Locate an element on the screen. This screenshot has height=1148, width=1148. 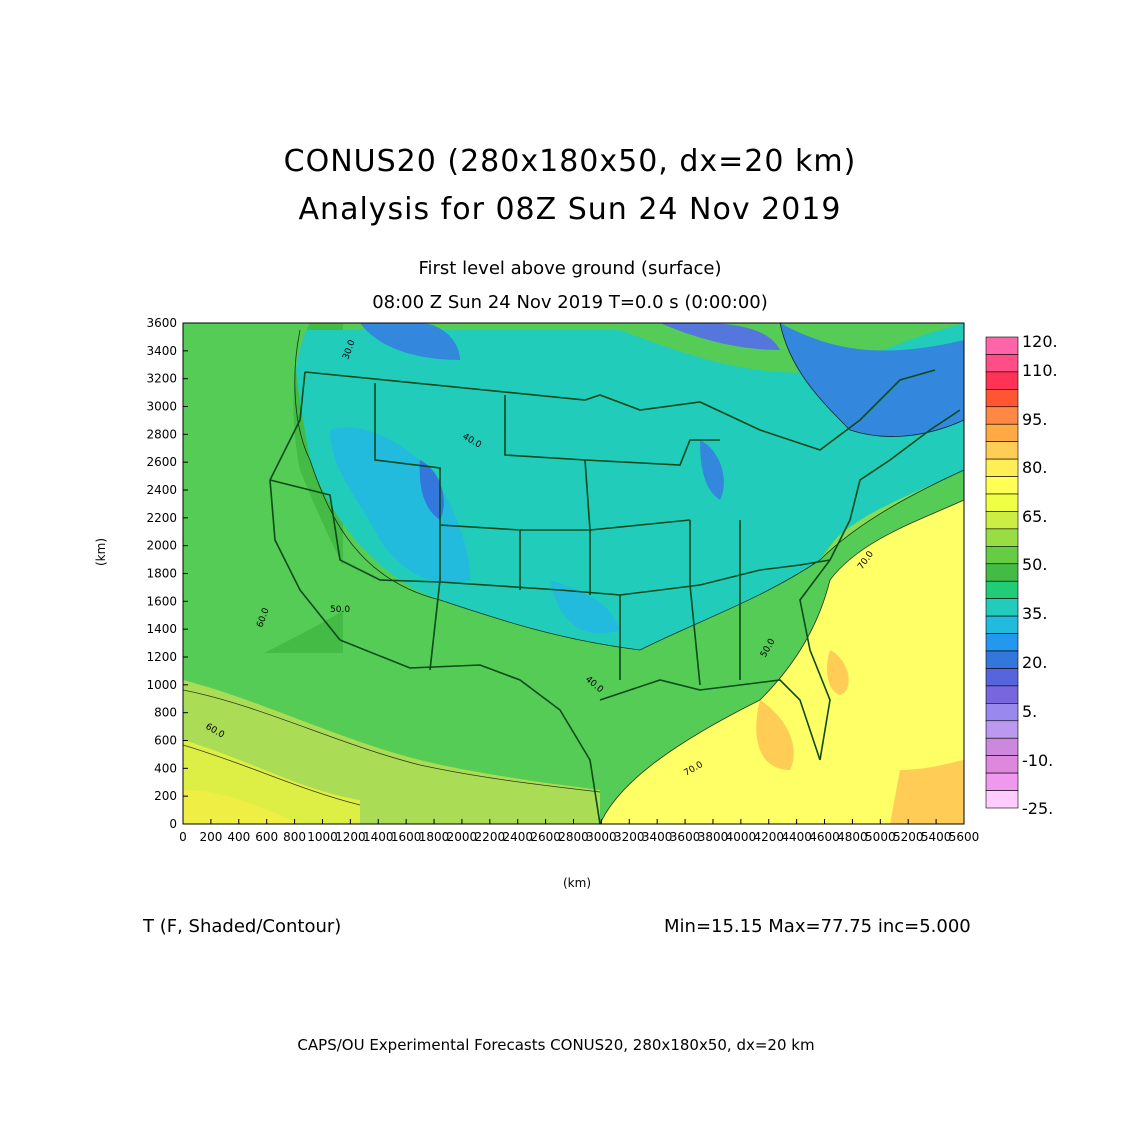
x-tick-label: 2800 is located at coordinates (573, 837).